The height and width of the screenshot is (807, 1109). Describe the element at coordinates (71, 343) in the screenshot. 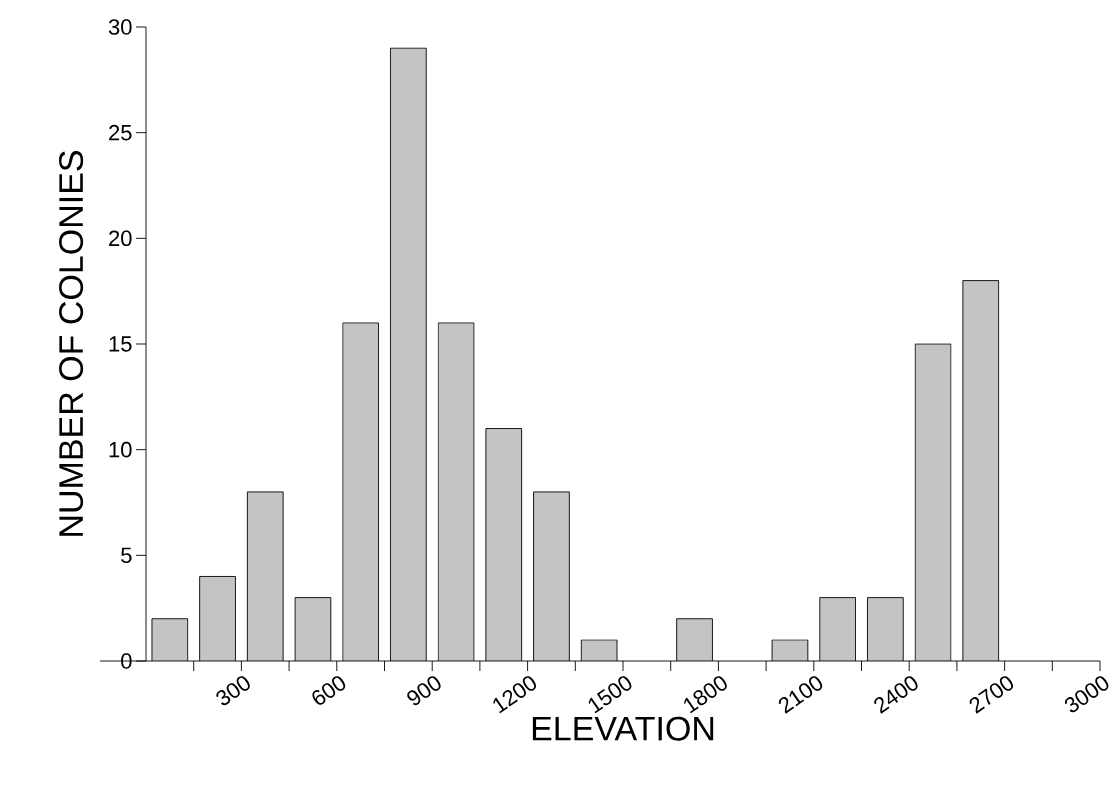

I see `y-axis-title: NUMBER OF COLONIES` at that location.